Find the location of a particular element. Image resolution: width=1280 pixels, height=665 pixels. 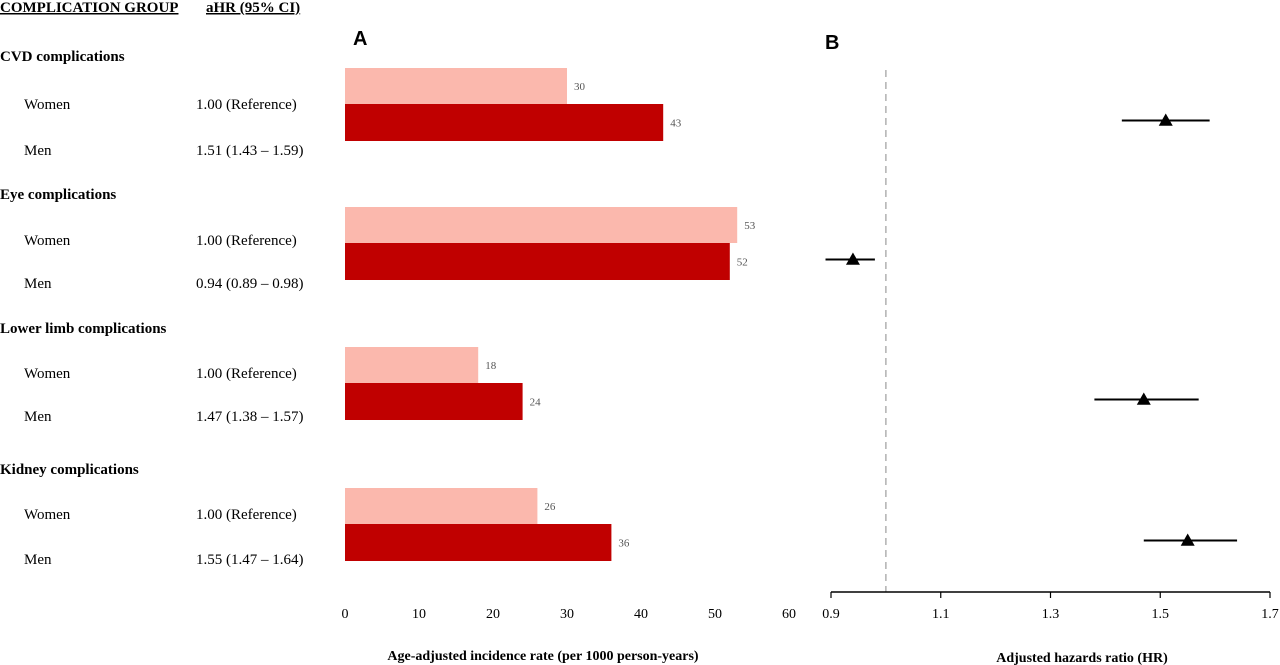

panel-a-x-tick-2: 20 is located at coordinates (493, 614).